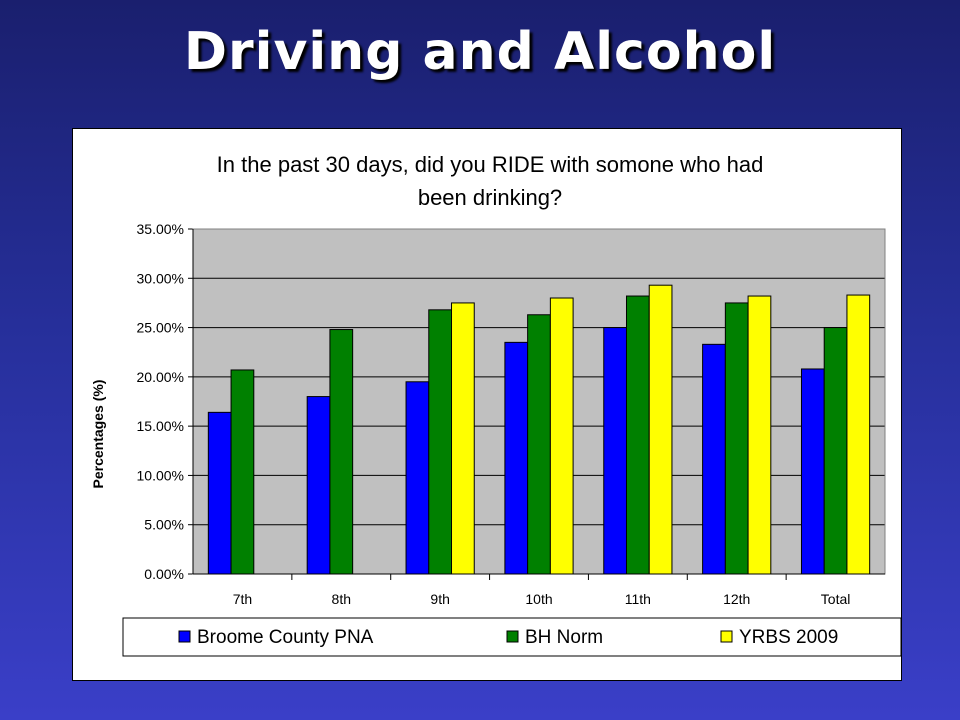 Image resolution: width=960 pixels, height=720 pixels. I want to click on bar-broome-county-pna-total, so click(812, 471).